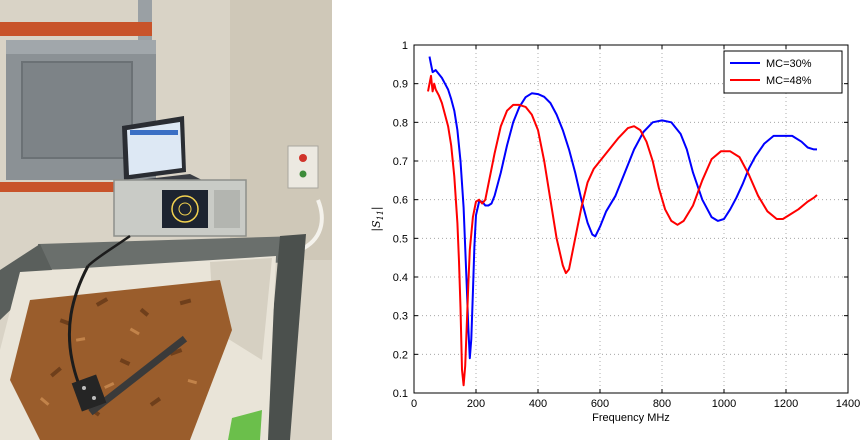  What do you see at coordinates (89, 393) in the screenshot?
I see `probe-head` at bounding box center [89, 393].